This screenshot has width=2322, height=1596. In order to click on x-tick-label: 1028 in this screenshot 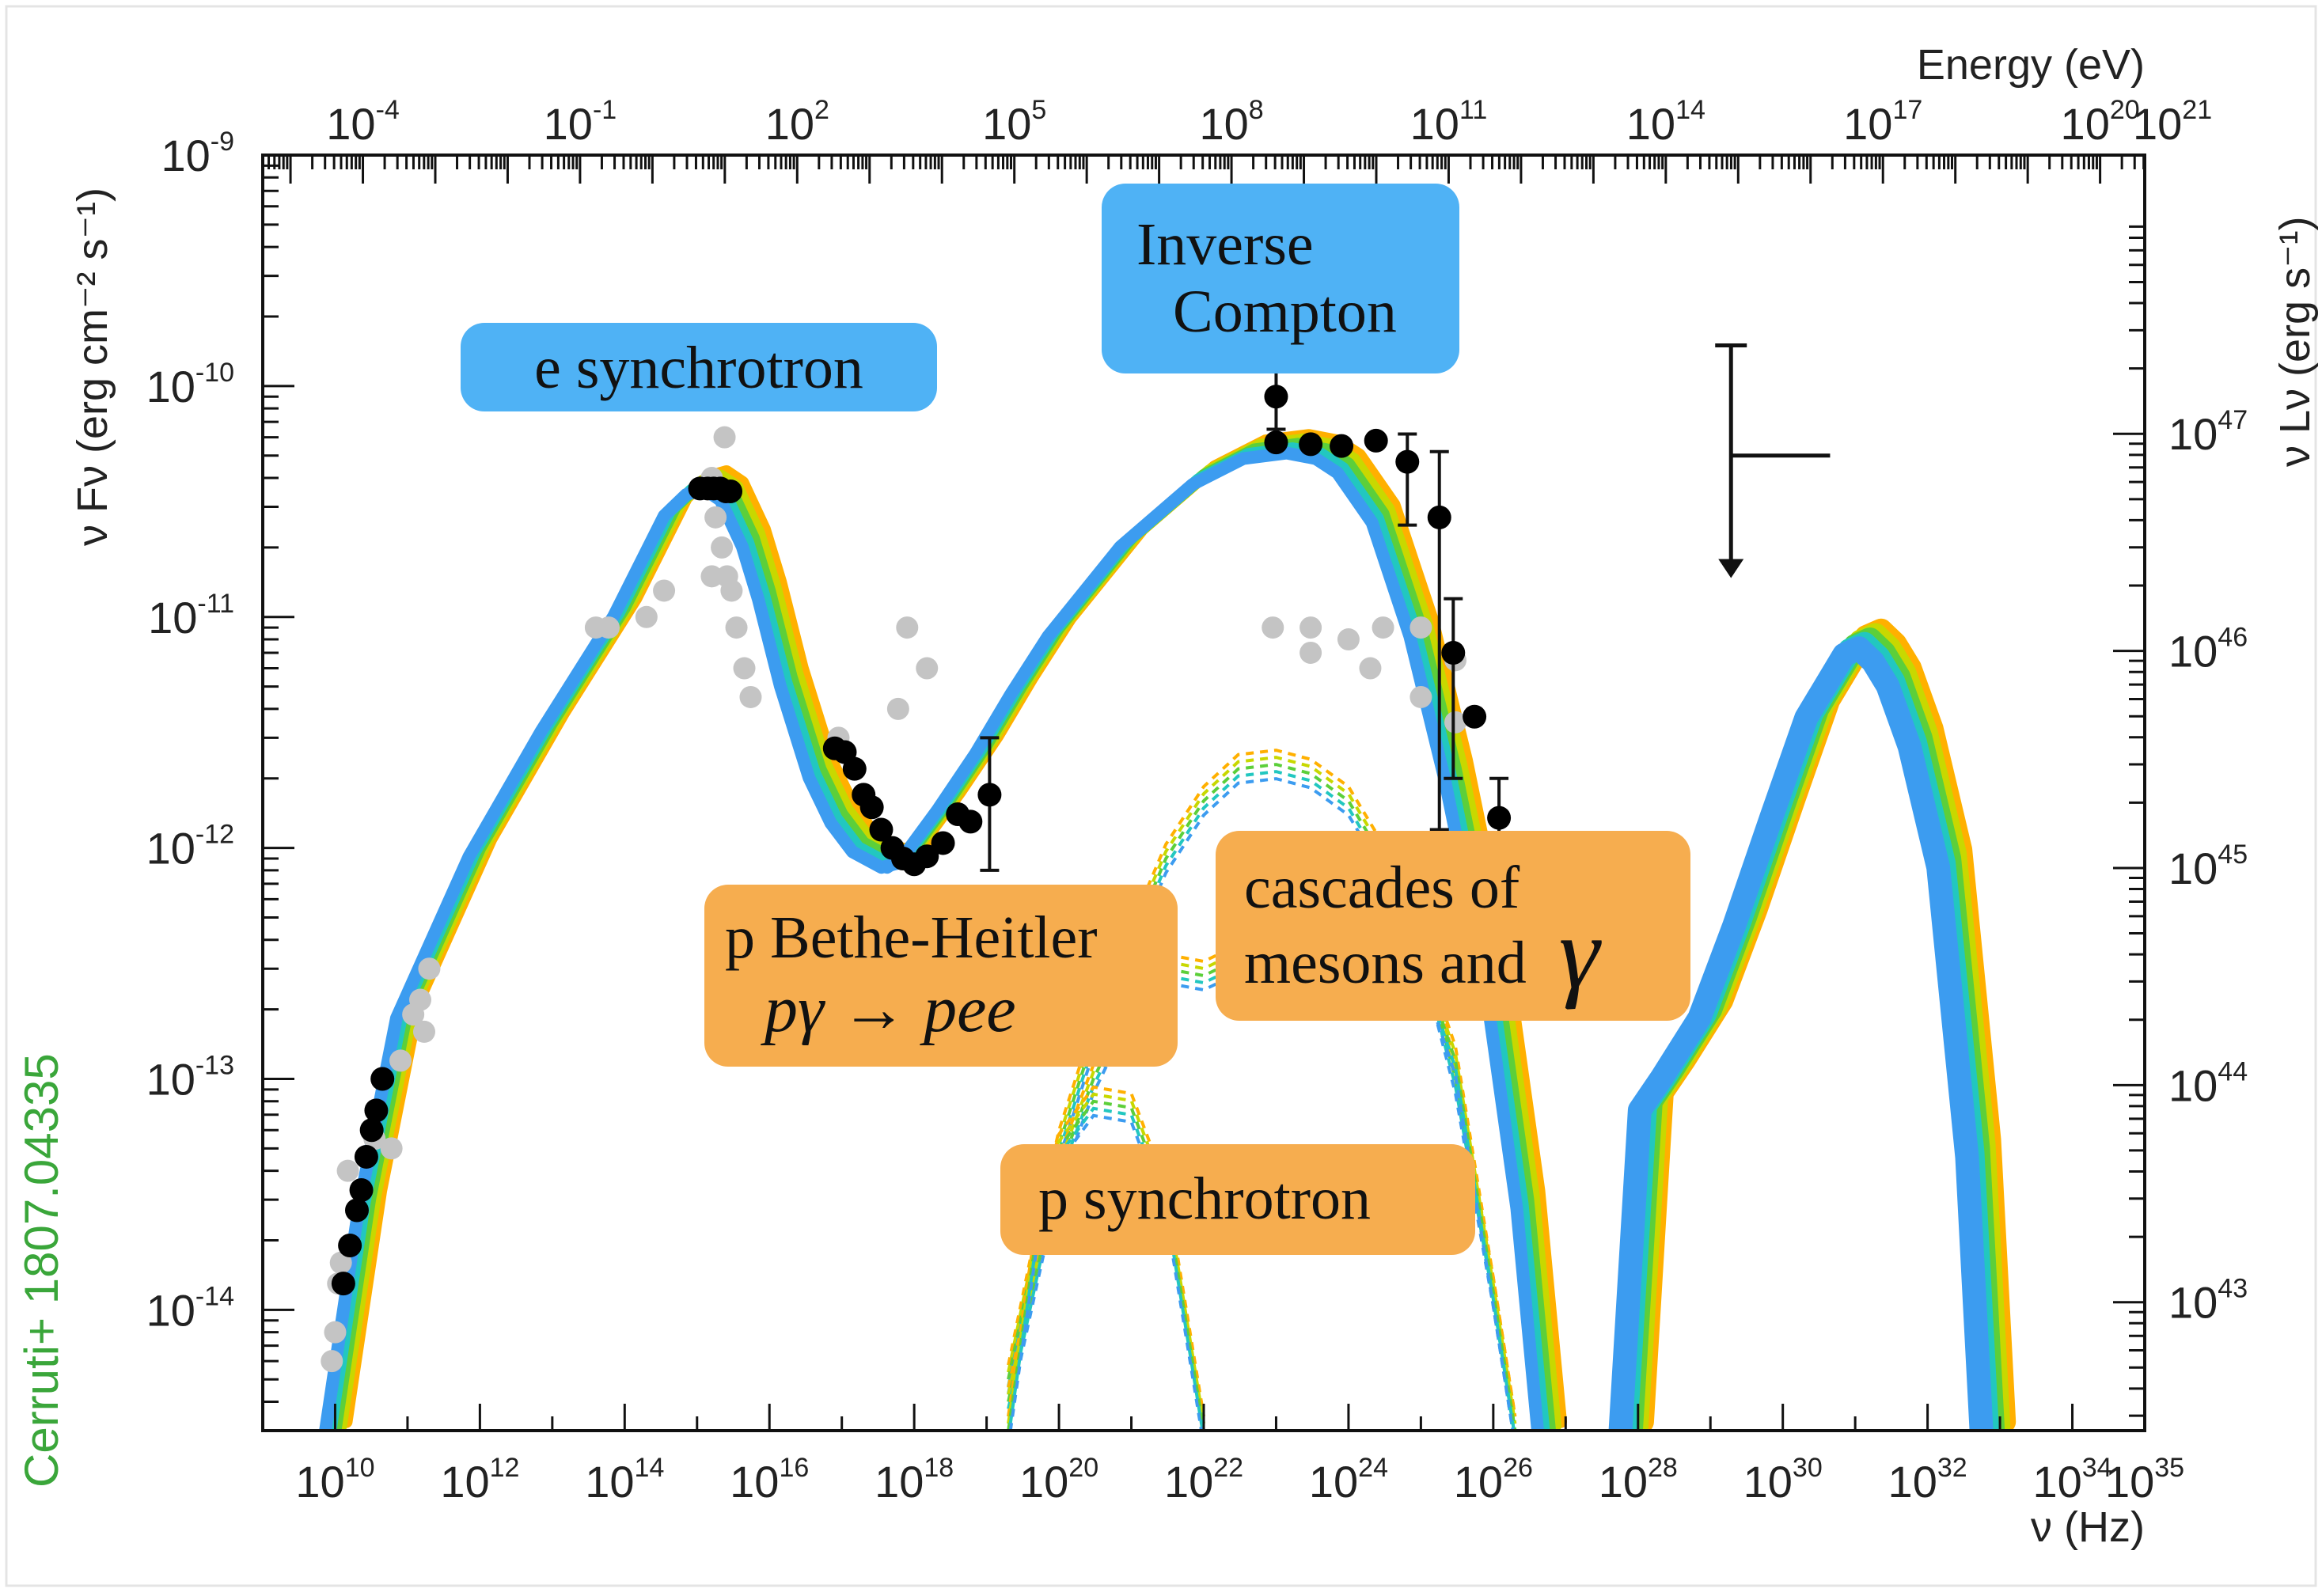, I will do `click(1639, 1480)`.